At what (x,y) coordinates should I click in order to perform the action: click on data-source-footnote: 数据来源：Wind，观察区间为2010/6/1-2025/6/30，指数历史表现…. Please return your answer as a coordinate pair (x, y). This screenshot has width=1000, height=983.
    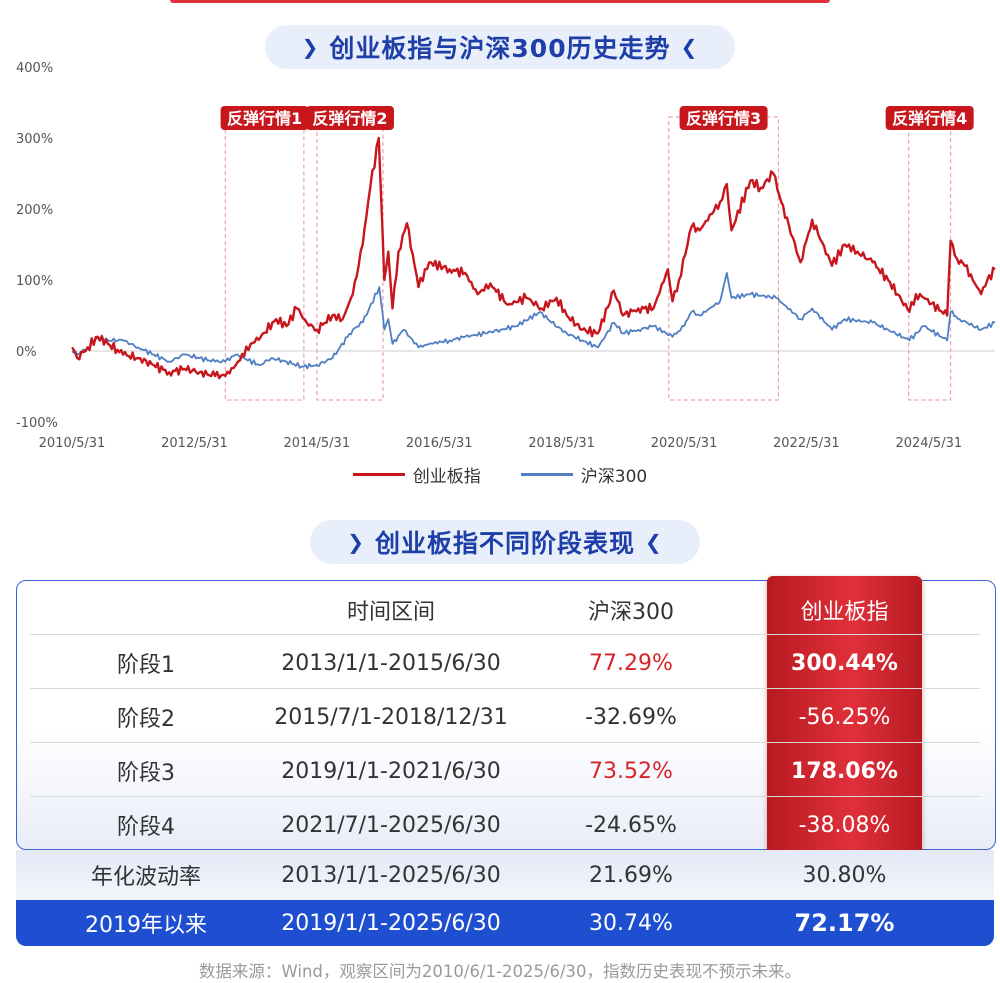
    Looking at the image, I should click on (500, 971).